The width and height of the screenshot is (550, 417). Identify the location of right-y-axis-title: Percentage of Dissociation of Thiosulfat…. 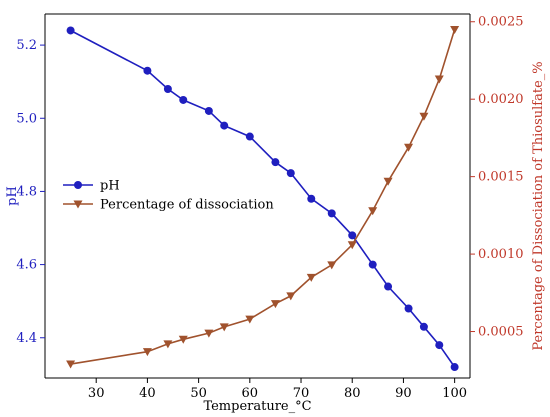
(538, 205).